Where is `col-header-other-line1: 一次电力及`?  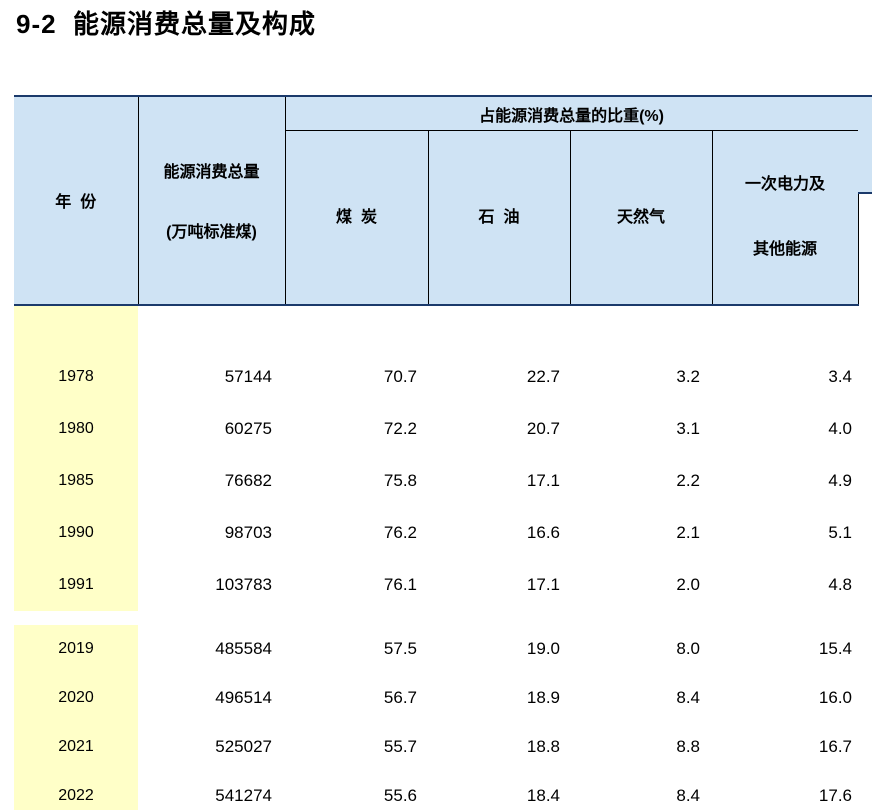
col-header-other-line1: 一次电力及 is located at coordinates (785, 185).